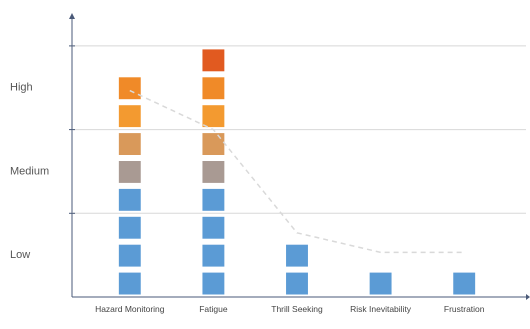  Describe the element at coordinates (464, 309) in the screenshot. I see `x-tick-label: Frustration` at that location.